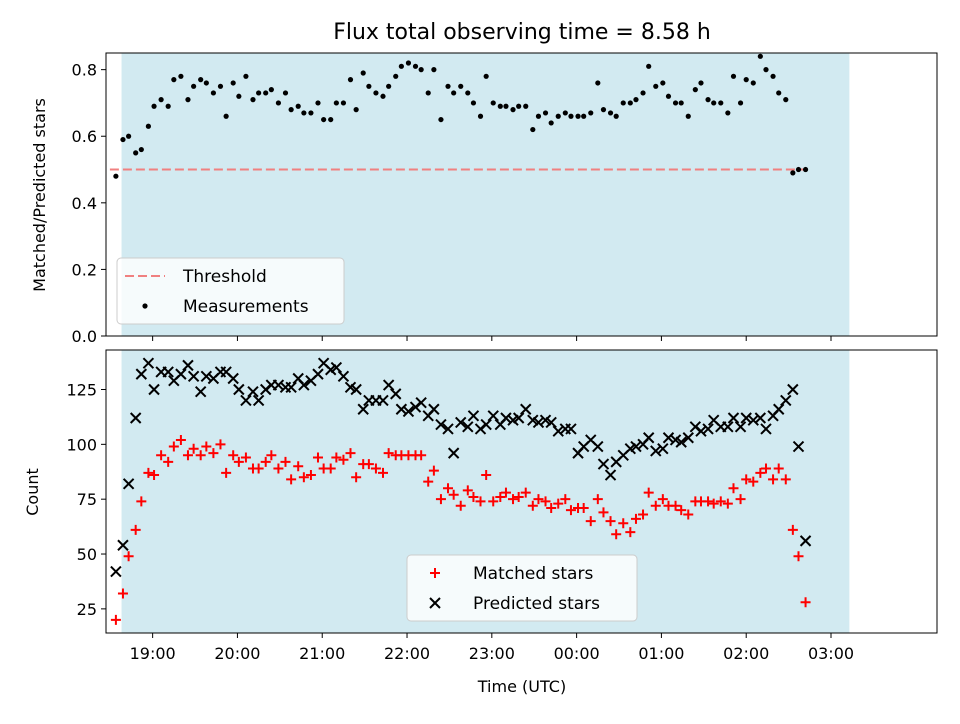  What do you see at coordinates (81, 444) in the screenshot?
I see `y-tick-label: 100` at bounding box center [81, 444].